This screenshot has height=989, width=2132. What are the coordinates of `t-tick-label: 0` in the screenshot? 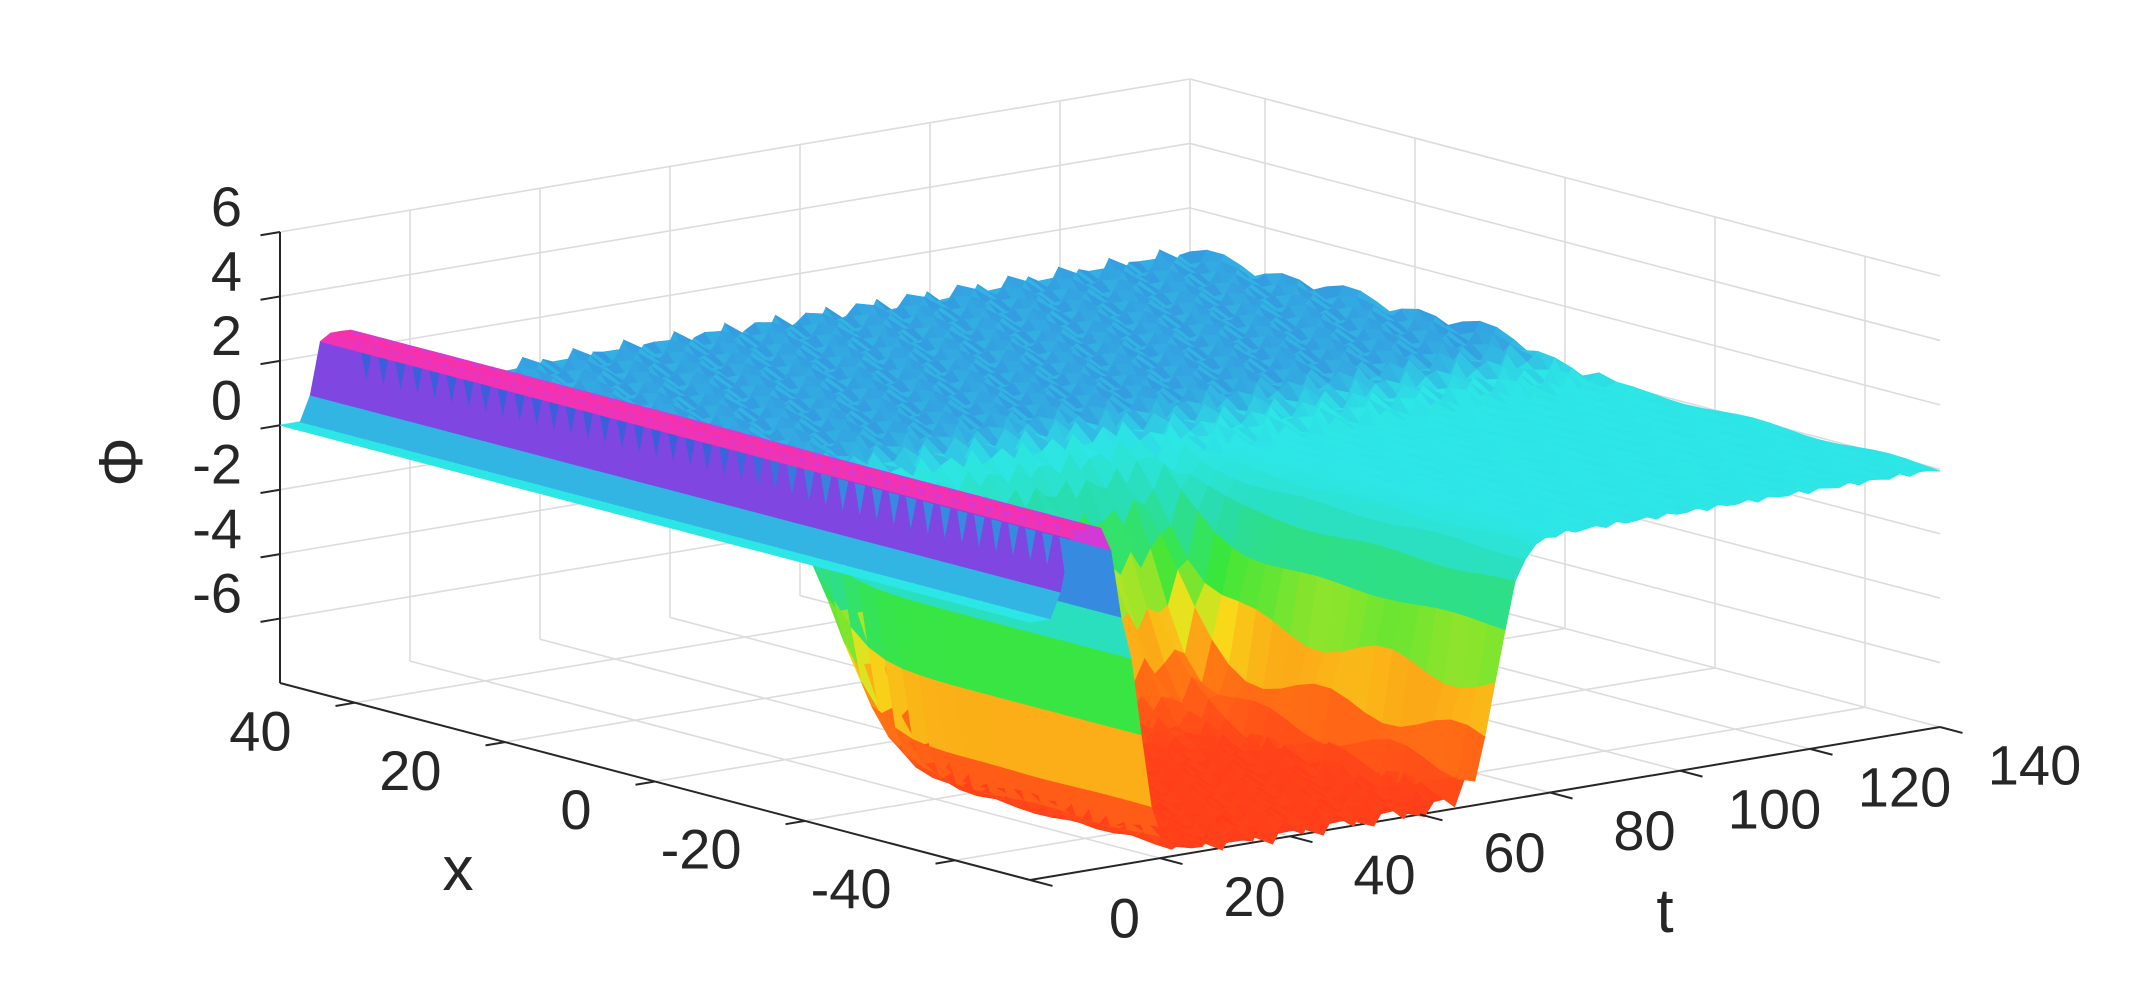 It's located at (1124, 918).